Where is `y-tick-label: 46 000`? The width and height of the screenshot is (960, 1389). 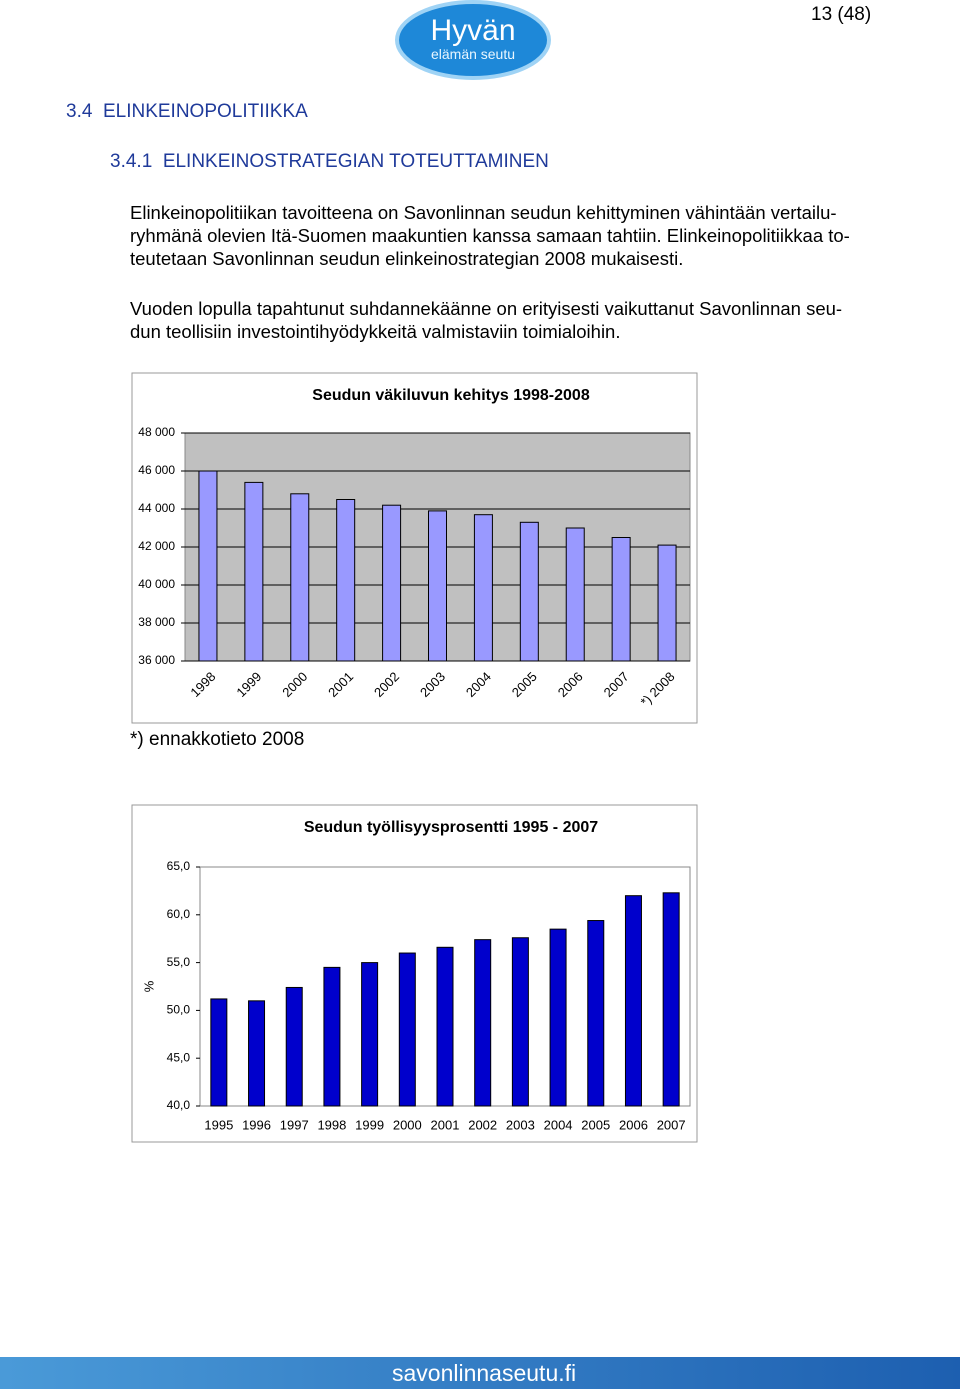
y-tick-label: 46 000 is located at coordinates (156, 470).